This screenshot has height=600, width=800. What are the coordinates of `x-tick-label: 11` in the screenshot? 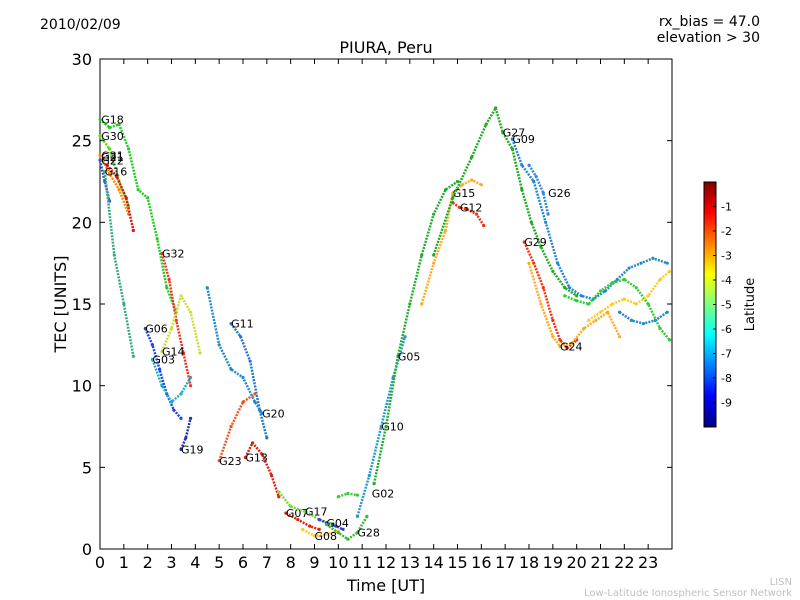 It's located at (362, 562).